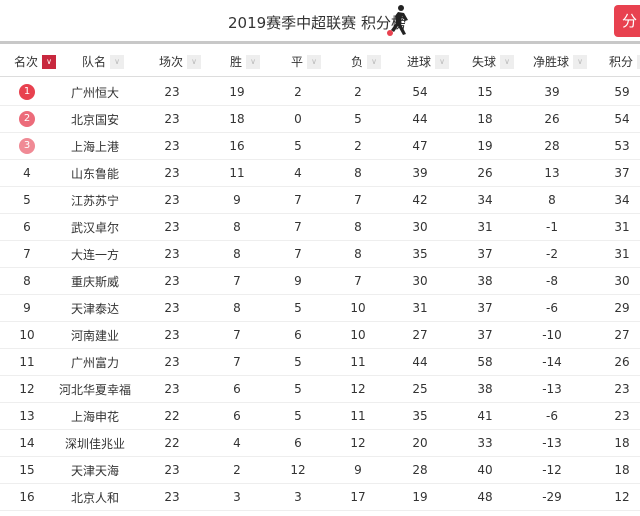  Describe the element at coordinates (26, 62) in the screenshot. I see `header-label: 名次` at that location.